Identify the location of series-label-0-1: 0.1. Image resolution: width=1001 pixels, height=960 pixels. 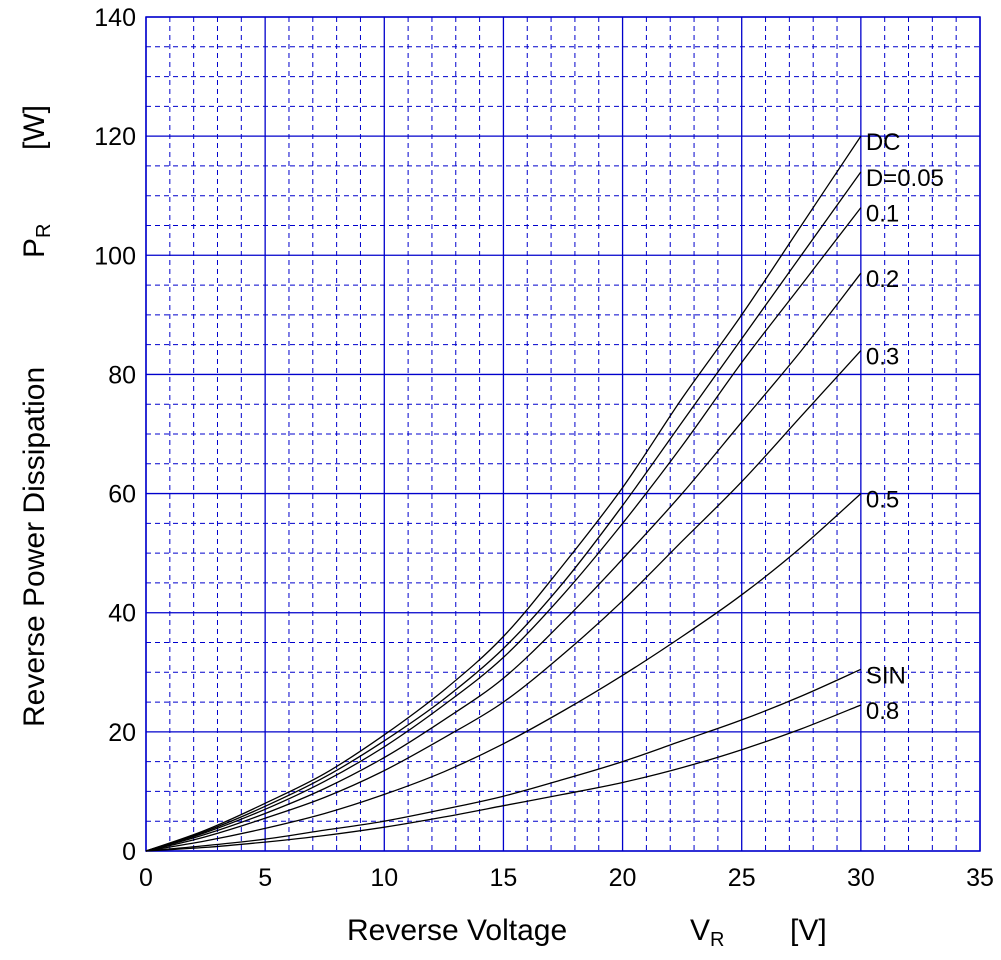
(882, 214).